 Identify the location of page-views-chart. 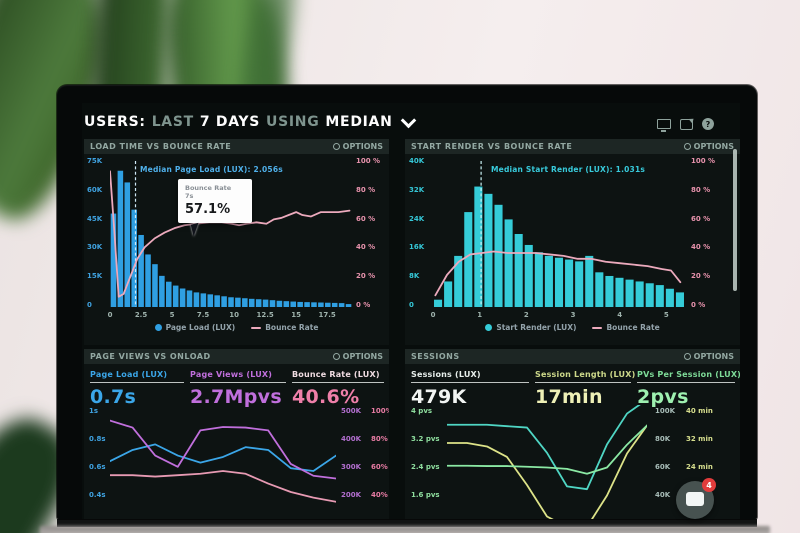
(223, 462).